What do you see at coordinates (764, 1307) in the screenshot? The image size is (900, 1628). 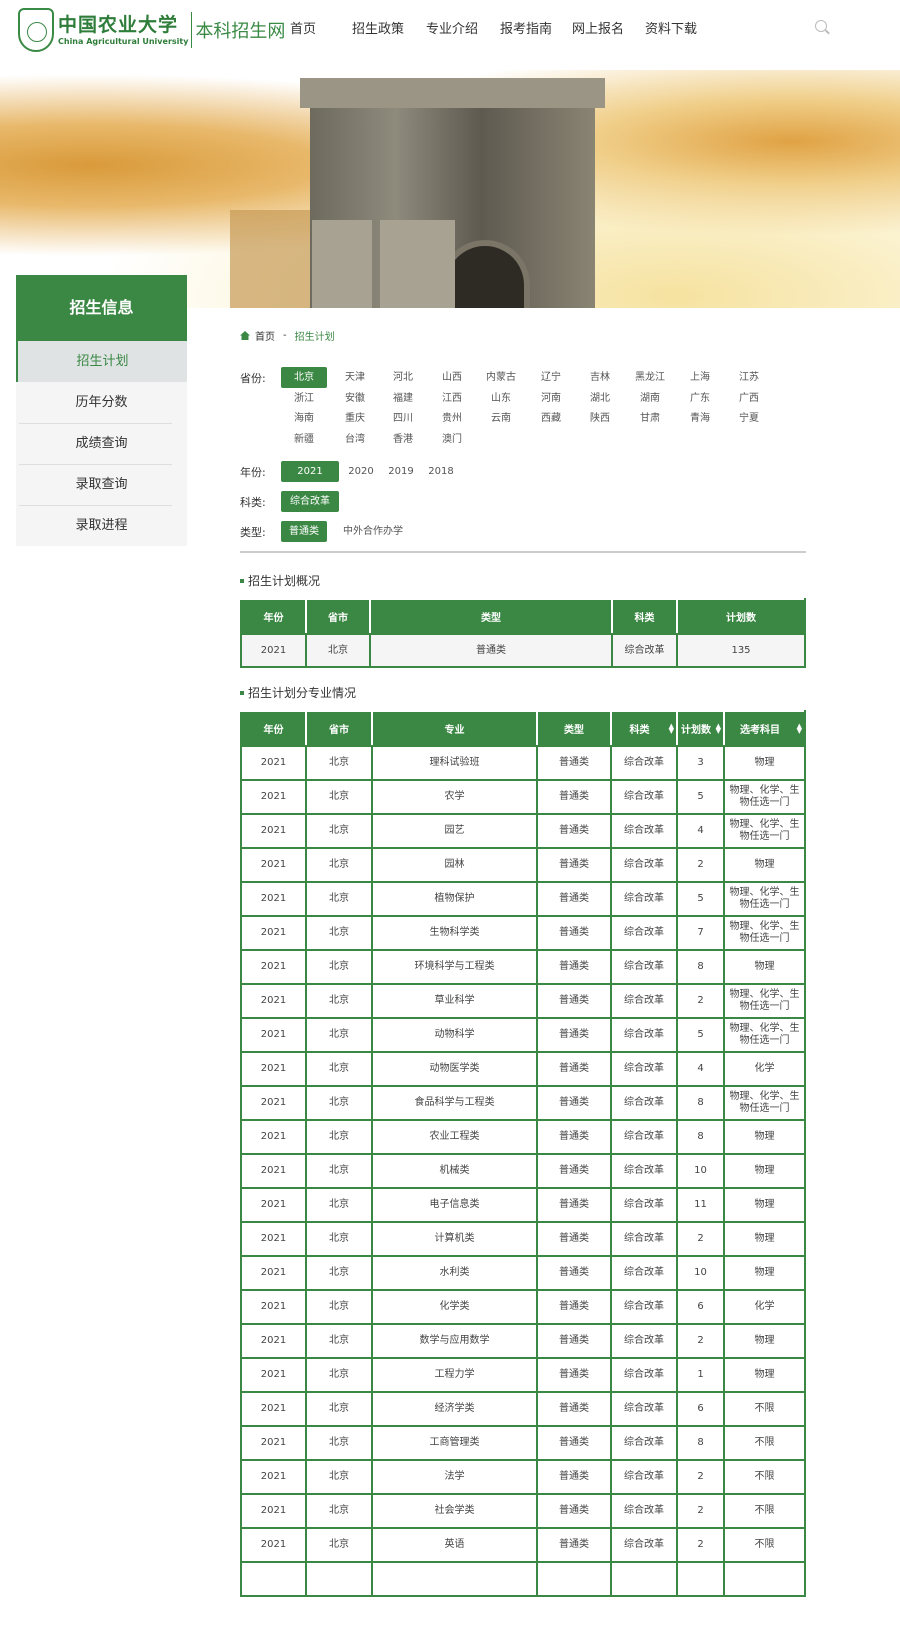 I see `table-cell: 化学` at bounding box center [764, 1307].